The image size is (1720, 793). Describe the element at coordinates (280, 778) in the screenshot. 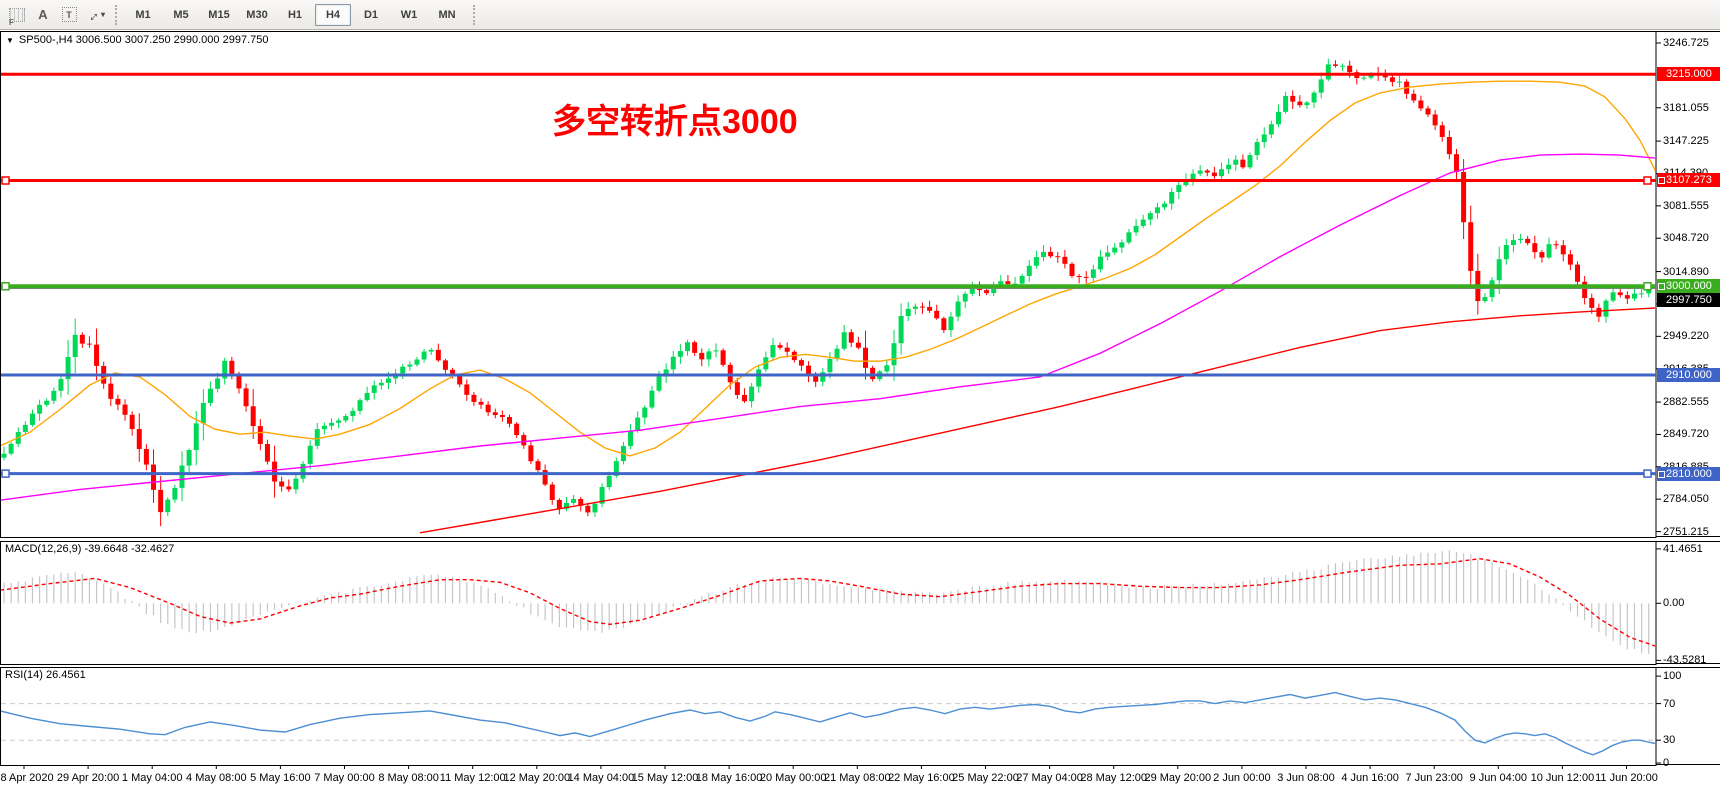

I see `time-axis-label: 5 May 16:00` at that location.